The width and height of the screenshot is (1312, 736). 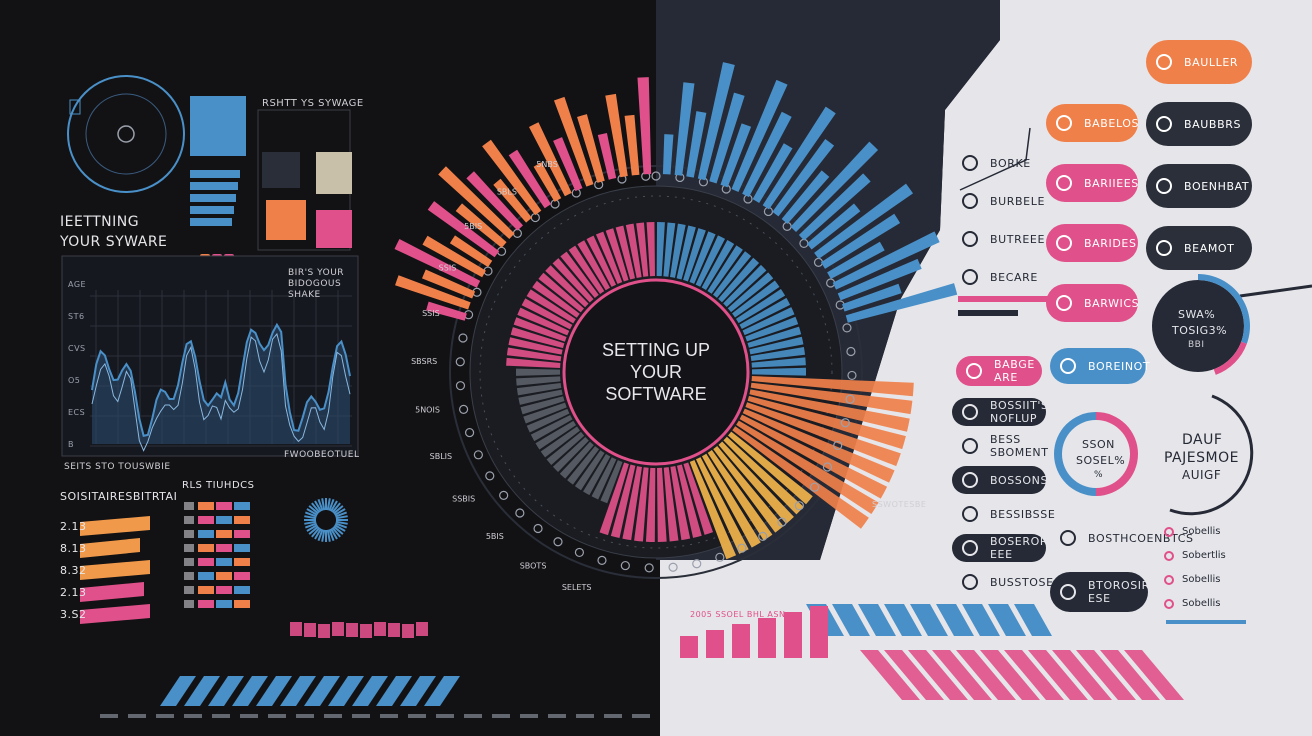 What do you see at coordinates (1199, 62) in the screenshot?
I see `right-pill-0: BAULLER` at bounding box center [1199, 62].